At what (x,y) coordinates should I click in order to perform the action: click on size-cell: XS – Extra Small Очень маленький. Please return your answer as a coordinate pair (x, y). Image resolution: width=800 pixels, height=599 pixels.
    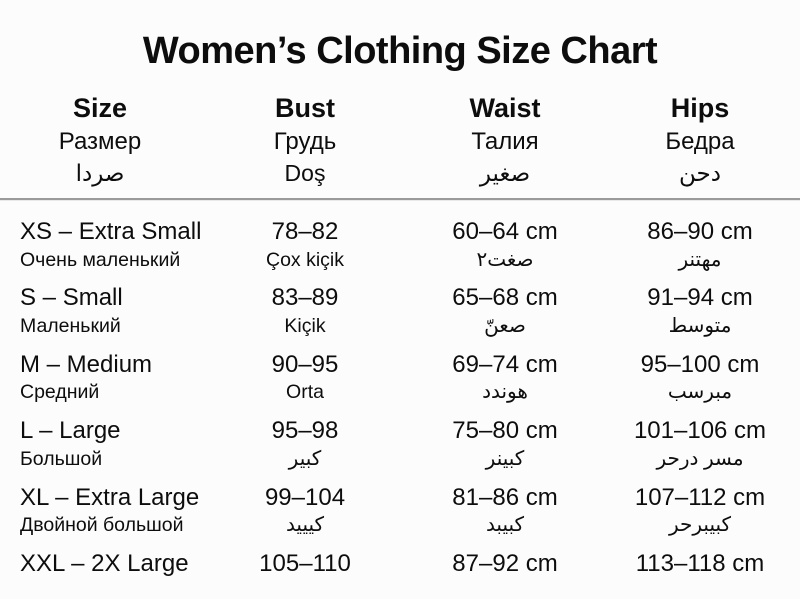
    Looking at the image, I should click on (101, 244).